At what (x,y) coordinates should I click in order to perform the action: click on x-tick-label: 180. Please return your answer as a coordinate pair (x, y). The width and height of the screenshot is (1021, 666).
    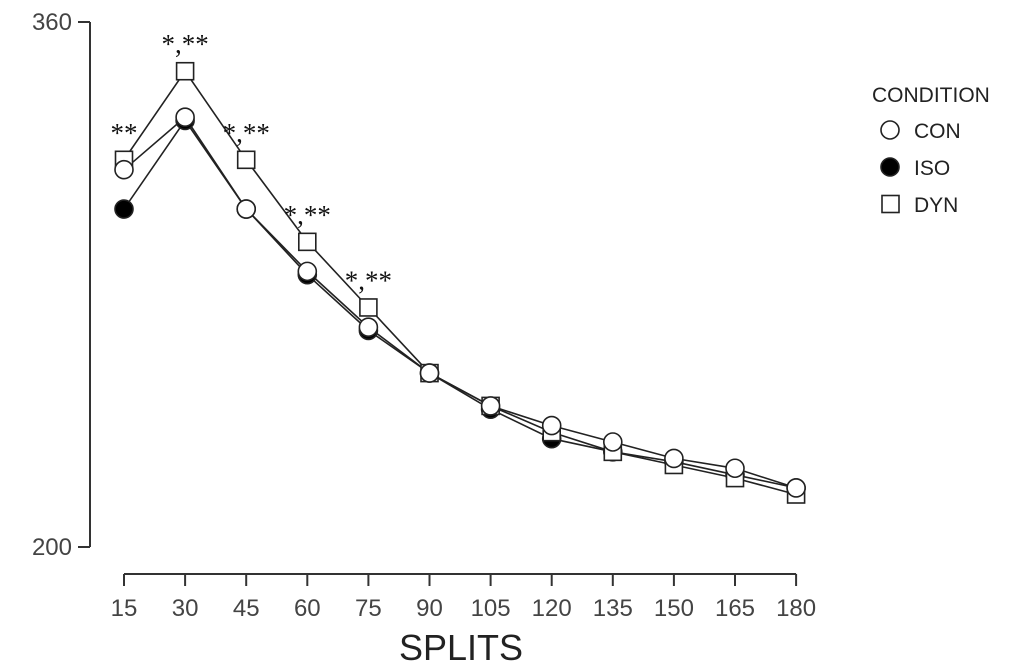
    Looking at the image, I should click on (796, 608).